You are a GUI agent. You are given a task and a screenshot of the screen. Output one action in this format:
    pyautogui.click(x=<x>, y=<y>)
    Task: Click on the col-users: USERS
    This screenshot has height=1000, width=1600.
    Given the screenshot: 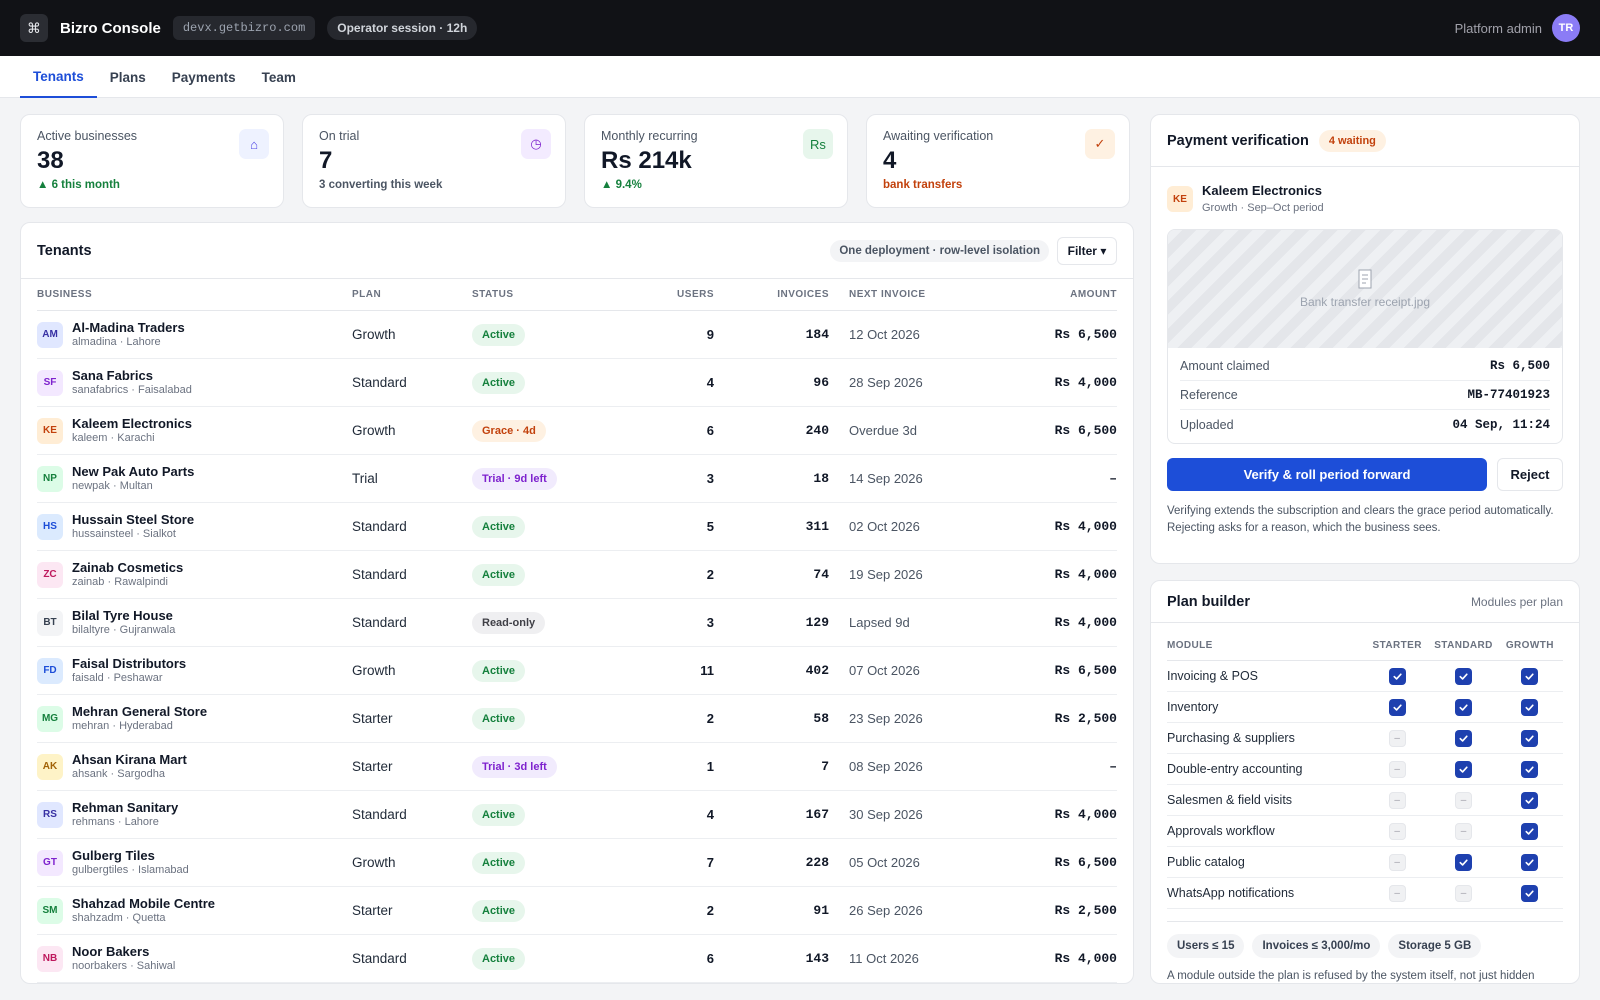 What is the action you would take?
    pyautogui.click(x=695, y=294)
    